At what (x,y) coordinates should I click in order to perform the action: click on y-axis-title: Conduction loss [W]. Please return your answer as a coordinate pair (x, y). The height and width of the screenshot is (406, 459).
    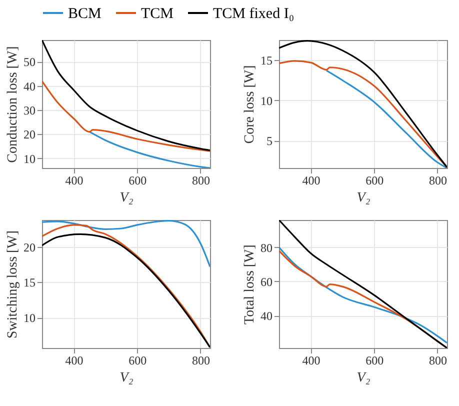
    Looking at the image, I should click on (13, 104).